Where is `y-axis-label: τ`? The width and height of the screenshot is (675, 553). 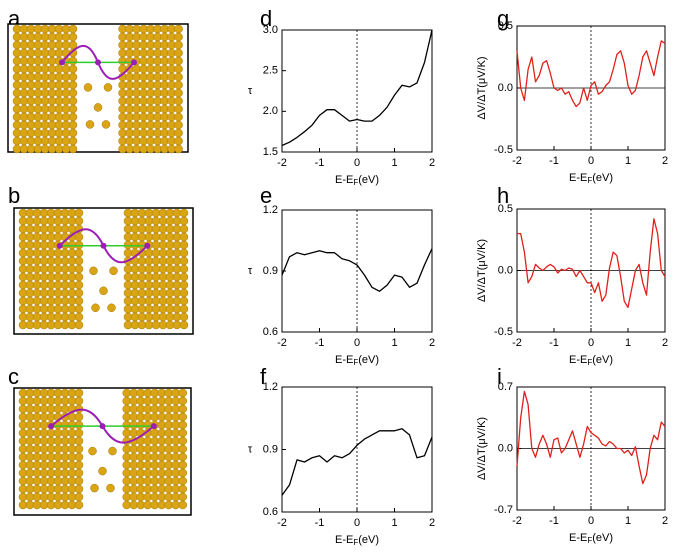 y-axis-label: τ is located at coordinates (250, 271).